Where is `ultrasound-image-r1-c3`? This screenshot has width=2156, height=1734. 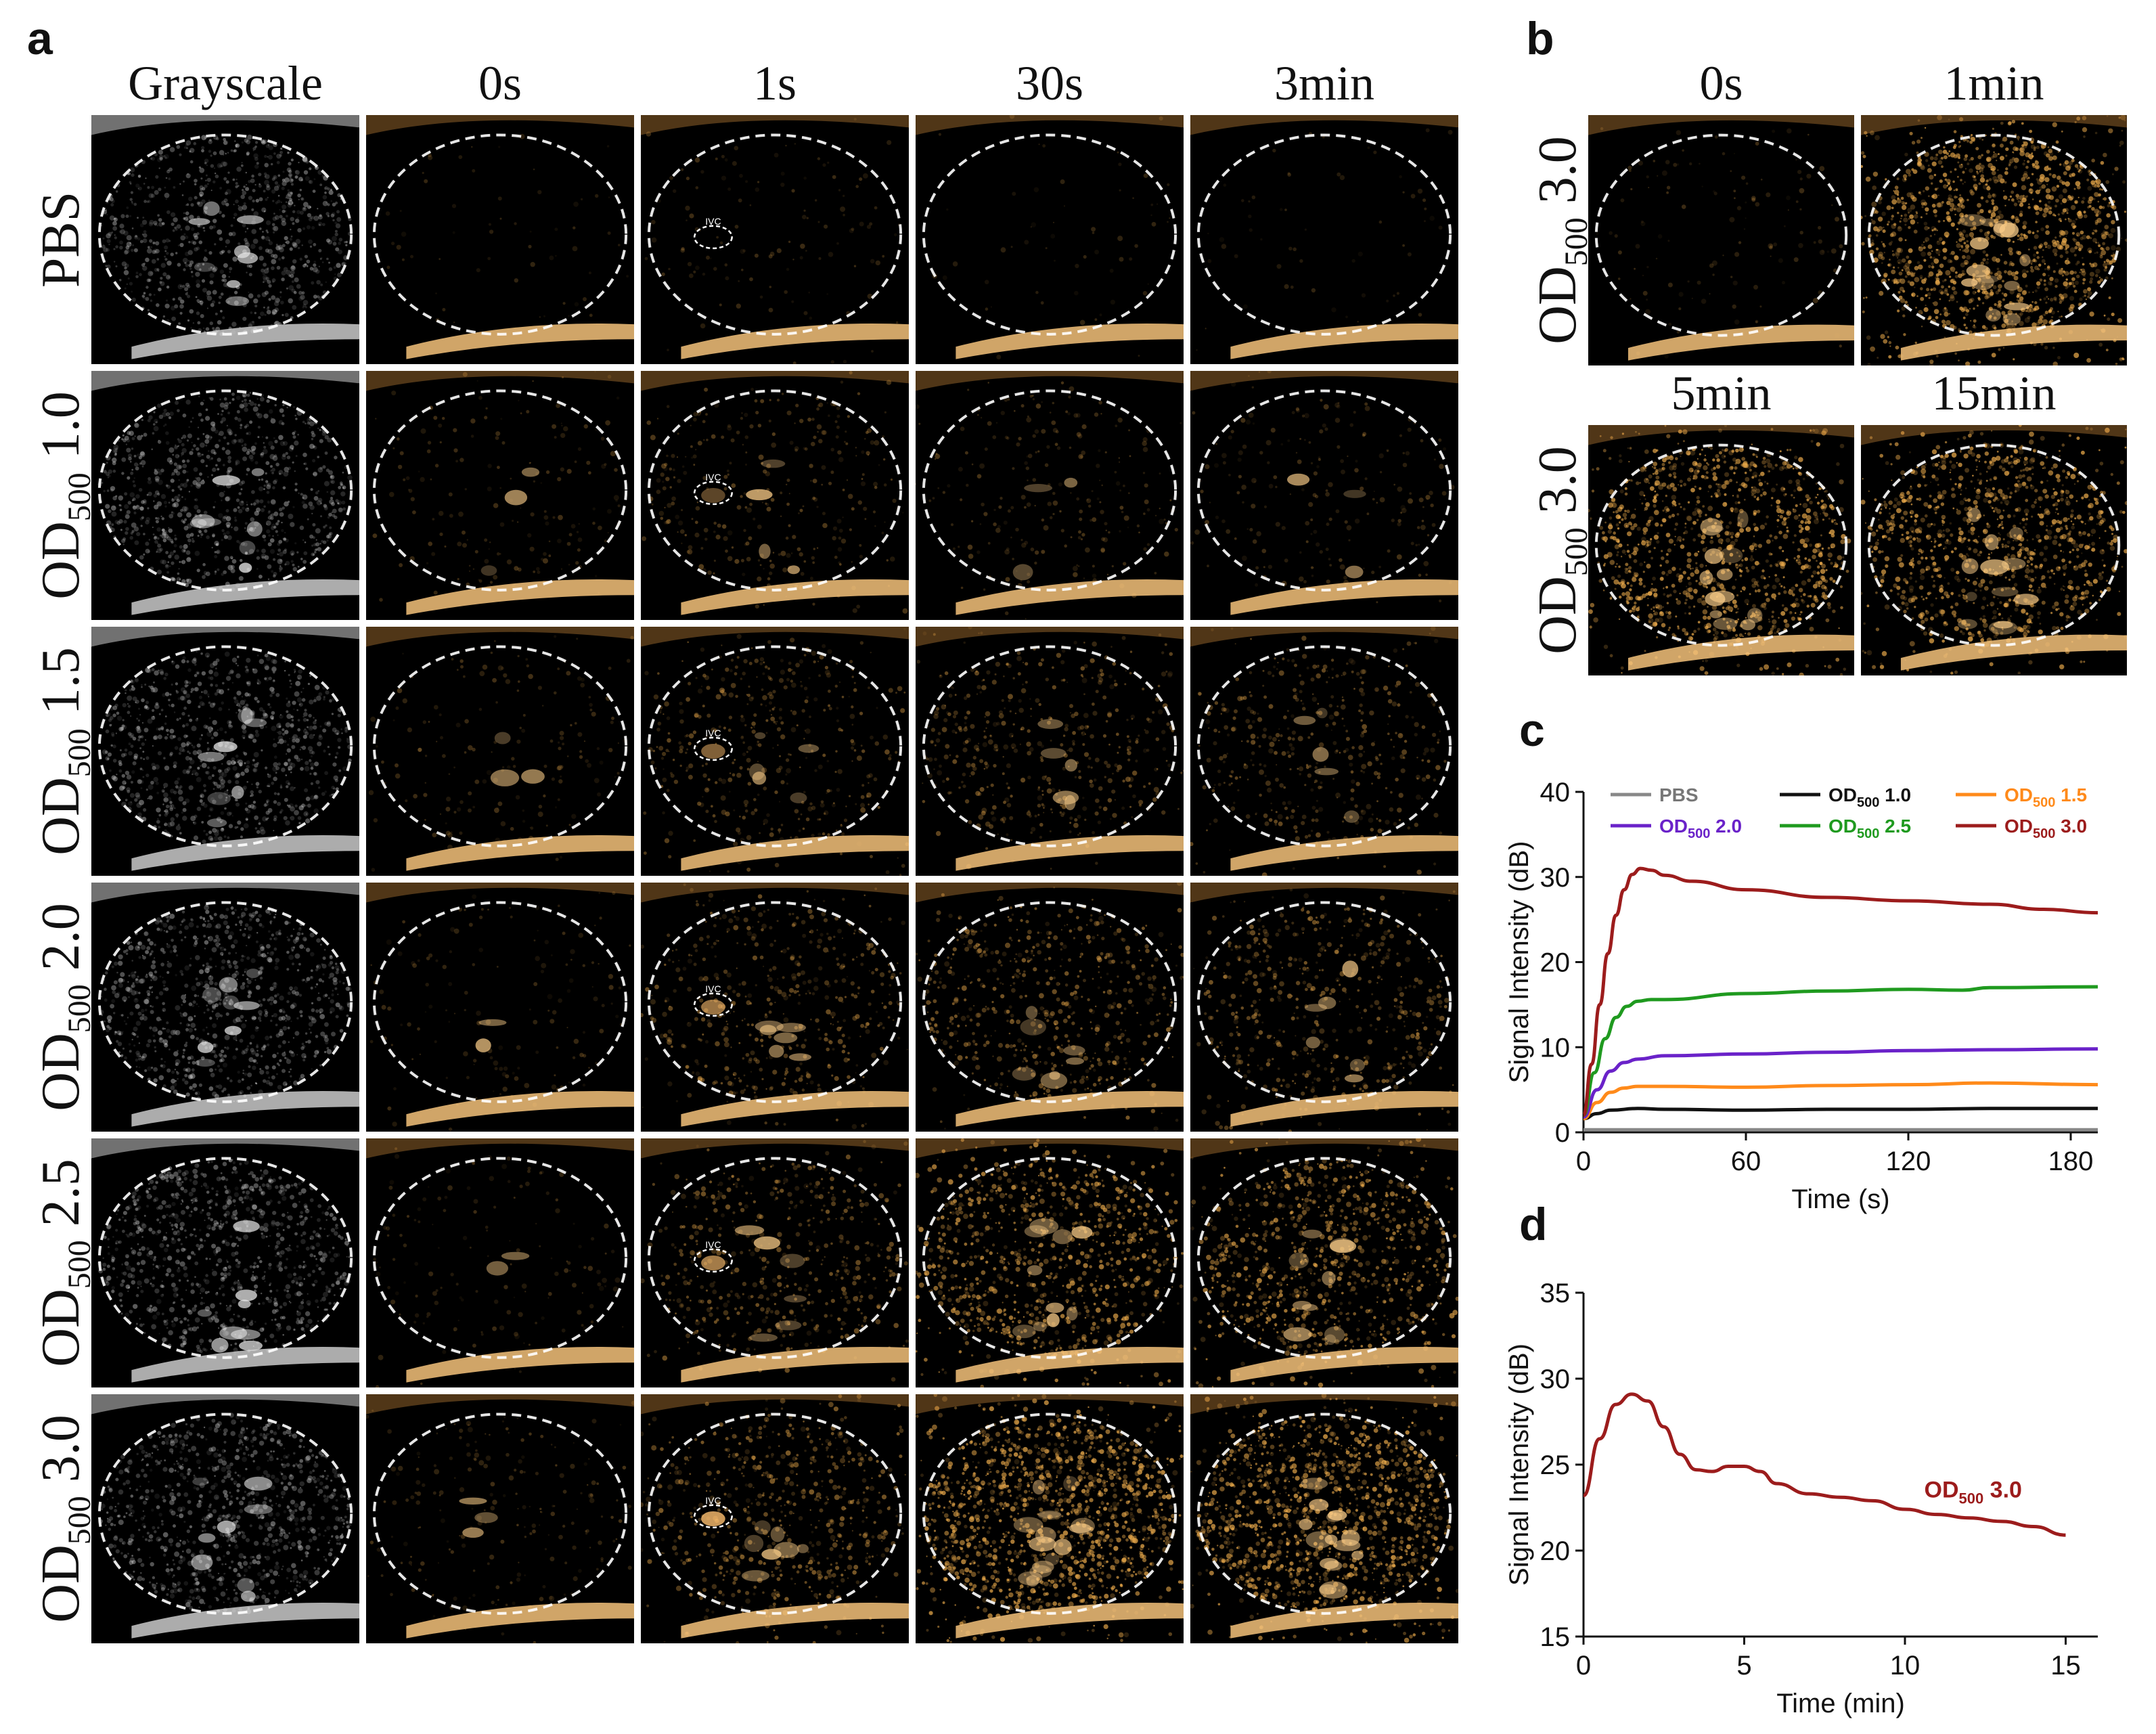 ultrasound-image-r1-c3 is located at coordinates (1050, 495).